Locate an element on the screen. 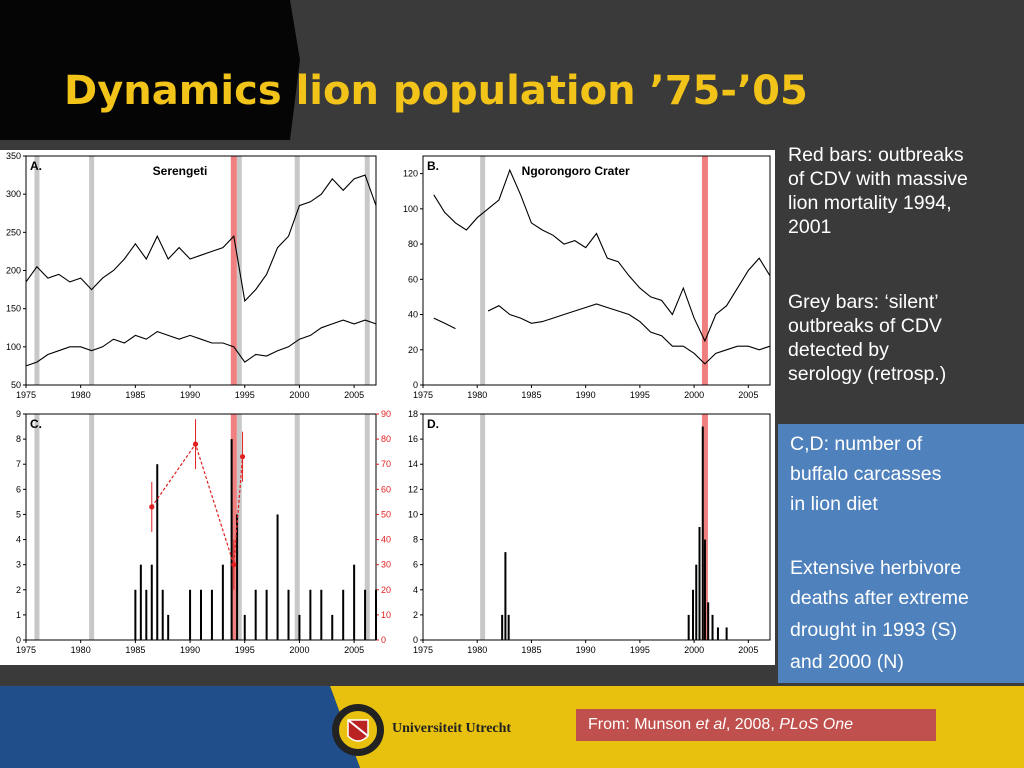 The width and height of the screenshot is (1024, 768). y2-tick-label: 60 is located at coordinates (386, 489).